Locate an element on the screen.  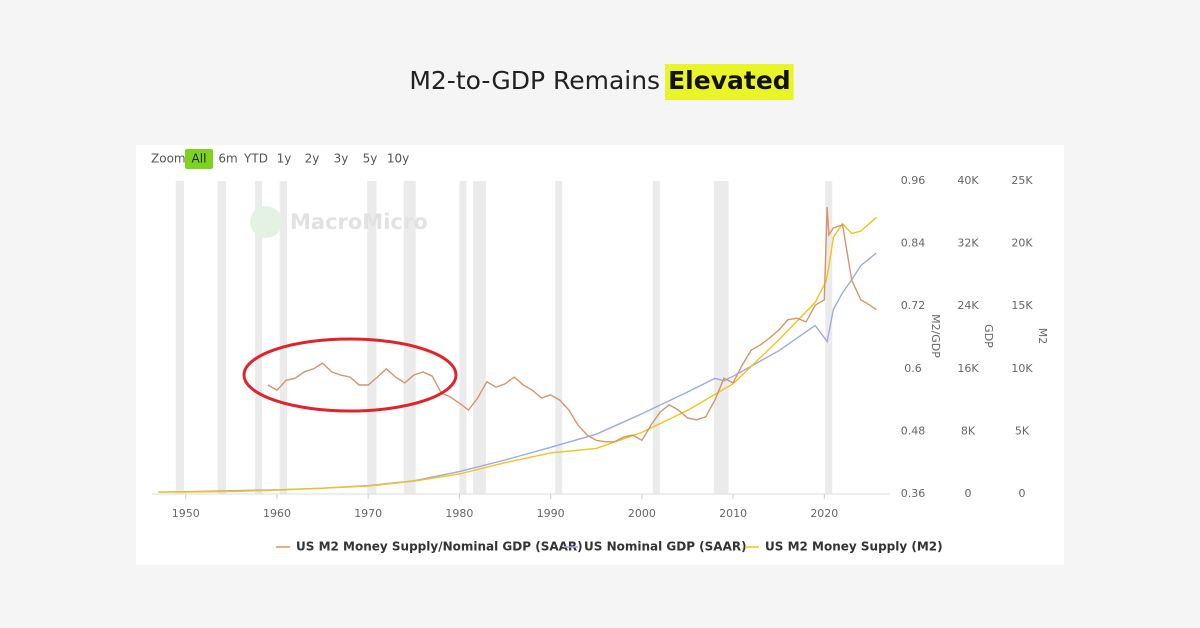
chart-title-highlight: Elevated is located at coordinates (729, 80).